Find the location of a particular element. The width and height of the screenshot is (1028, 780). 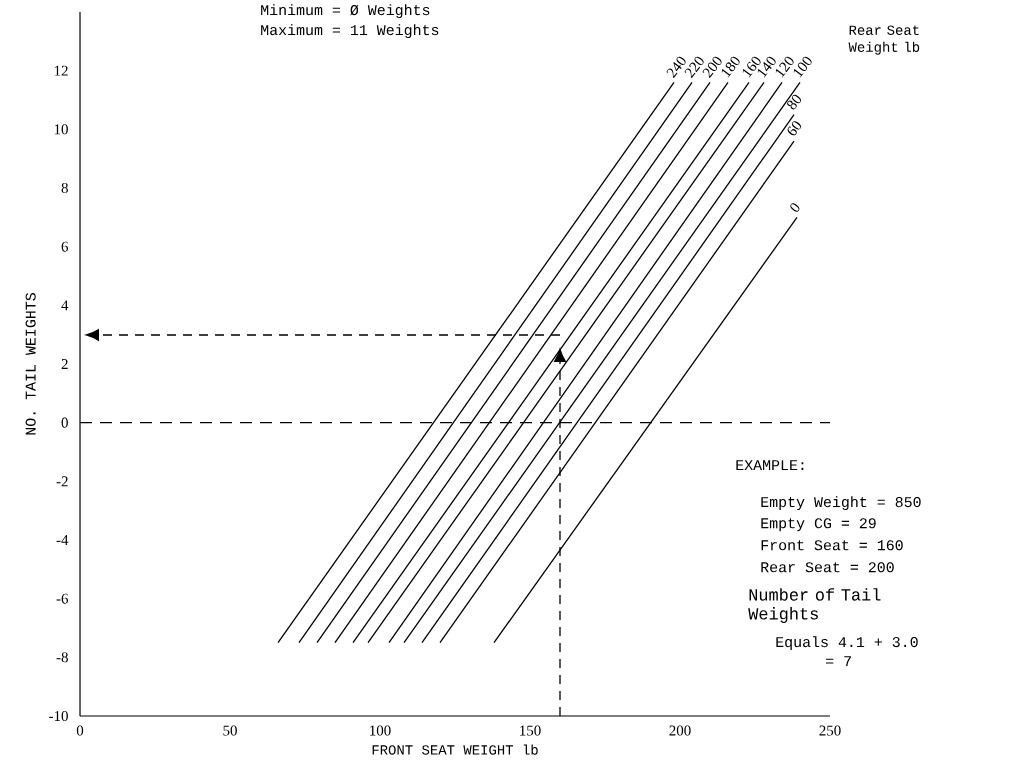

text: 80 is located at coordinates (794, 102).